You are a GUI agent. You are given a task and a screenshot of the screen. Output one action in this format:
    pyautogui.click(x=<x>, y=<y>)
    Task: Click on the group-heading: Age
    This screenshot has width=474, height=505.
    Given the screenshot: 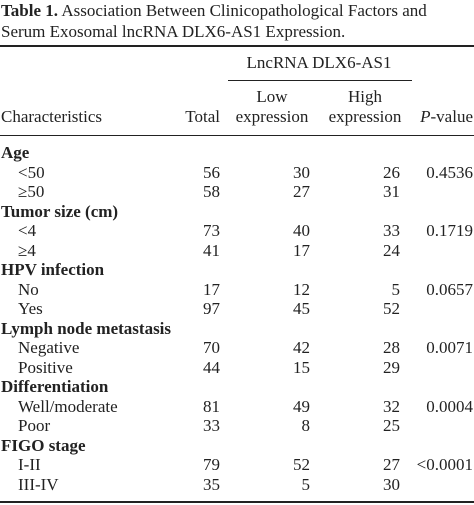 What is the action you would take?
    pyautogui.click(x=15, y=152)
    